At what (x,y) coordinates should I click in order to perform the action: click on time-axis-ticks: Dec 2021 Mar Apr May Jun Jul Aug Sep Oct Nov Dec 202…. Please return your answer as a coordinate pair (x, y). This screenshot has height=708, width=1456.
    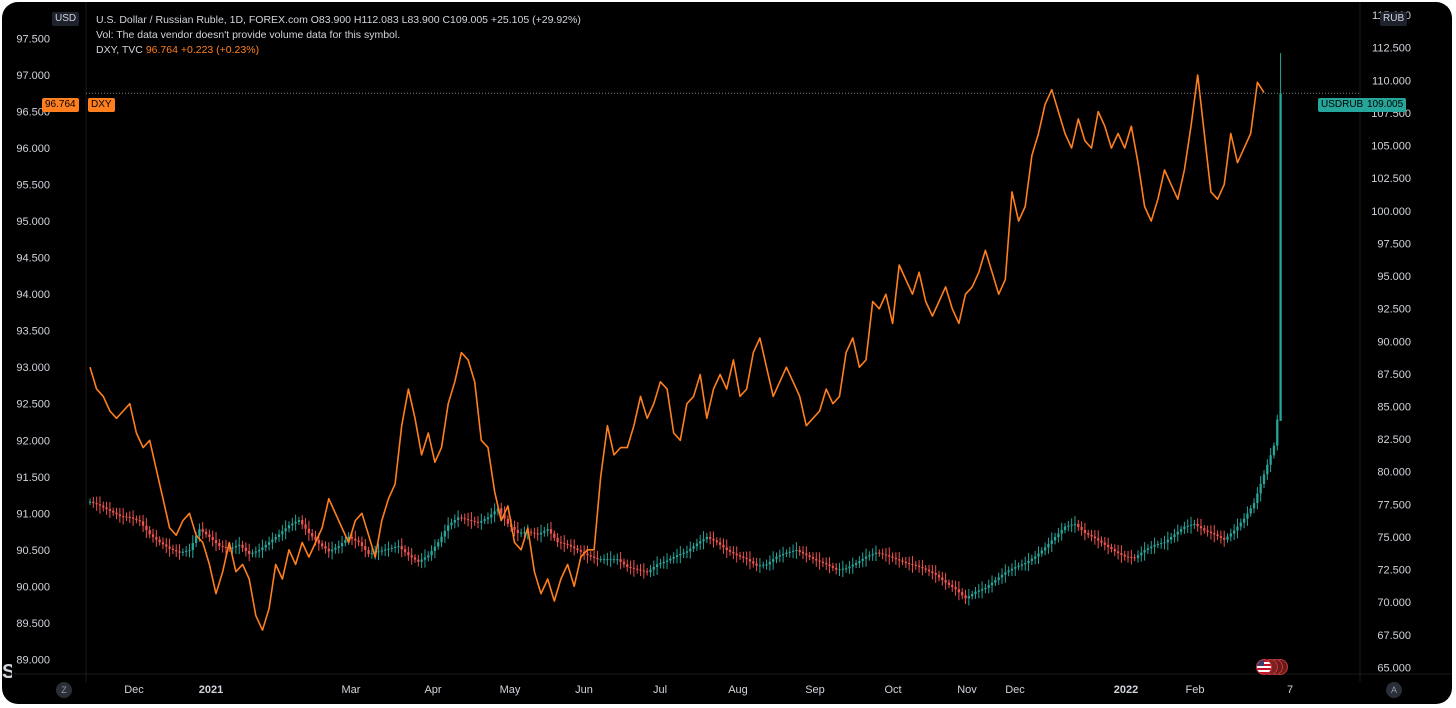
    Looking at the image, I should click on (708, 690).